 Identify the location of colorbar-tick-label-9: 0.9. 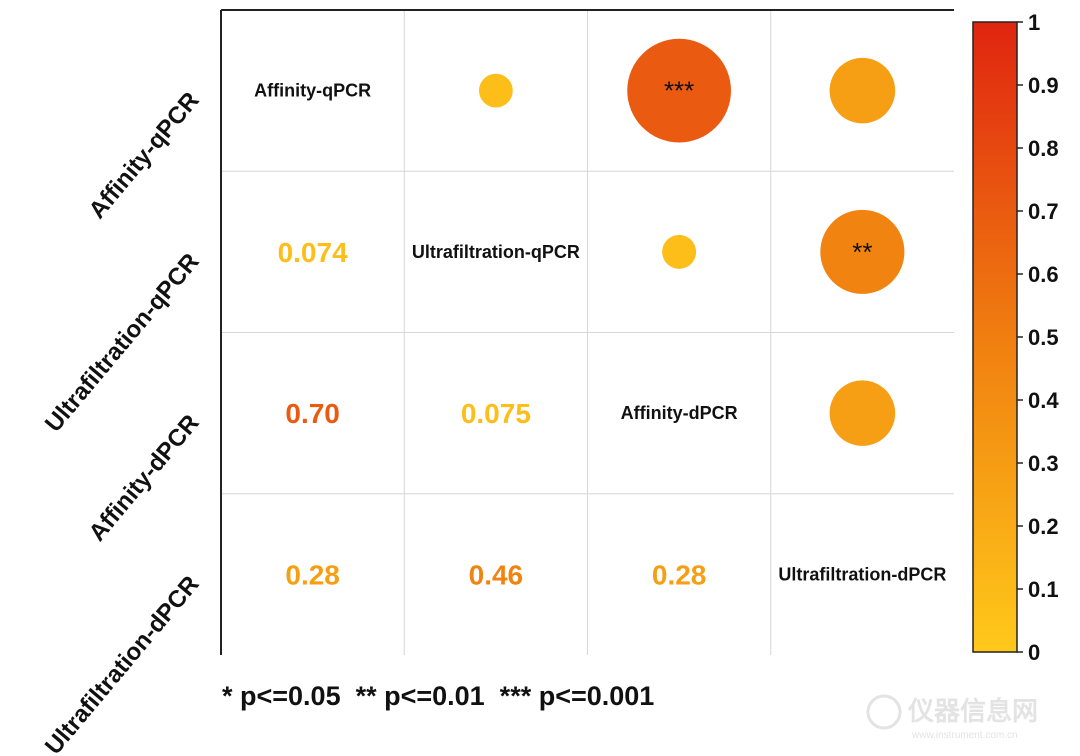
(1043, 85).